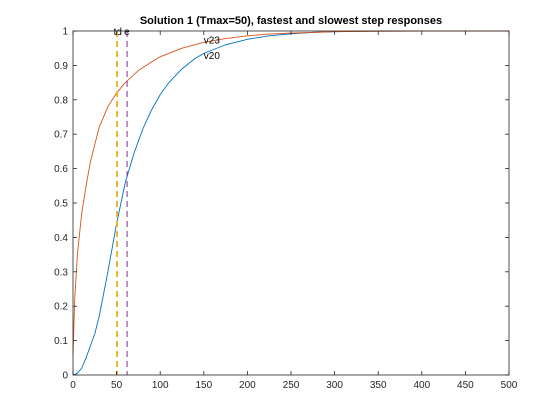  What do you see at coordinates (212, 56) in the screenshot?
I see `series-annotation-v20: v20` at bounding box center [212, 56].